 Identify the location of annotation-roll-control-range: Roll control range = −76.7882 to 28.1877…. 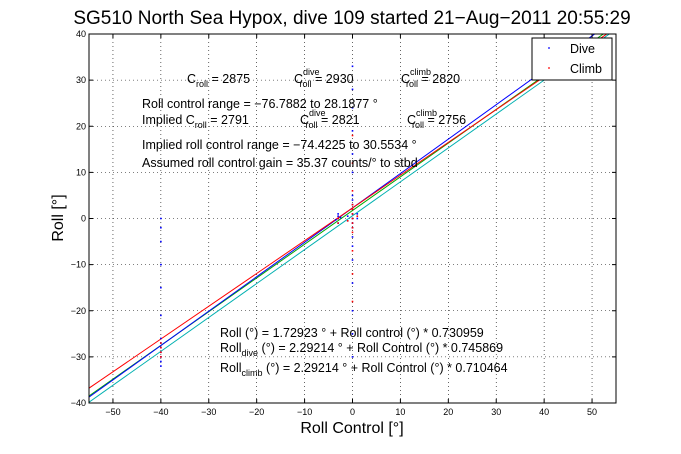
(260, 104).